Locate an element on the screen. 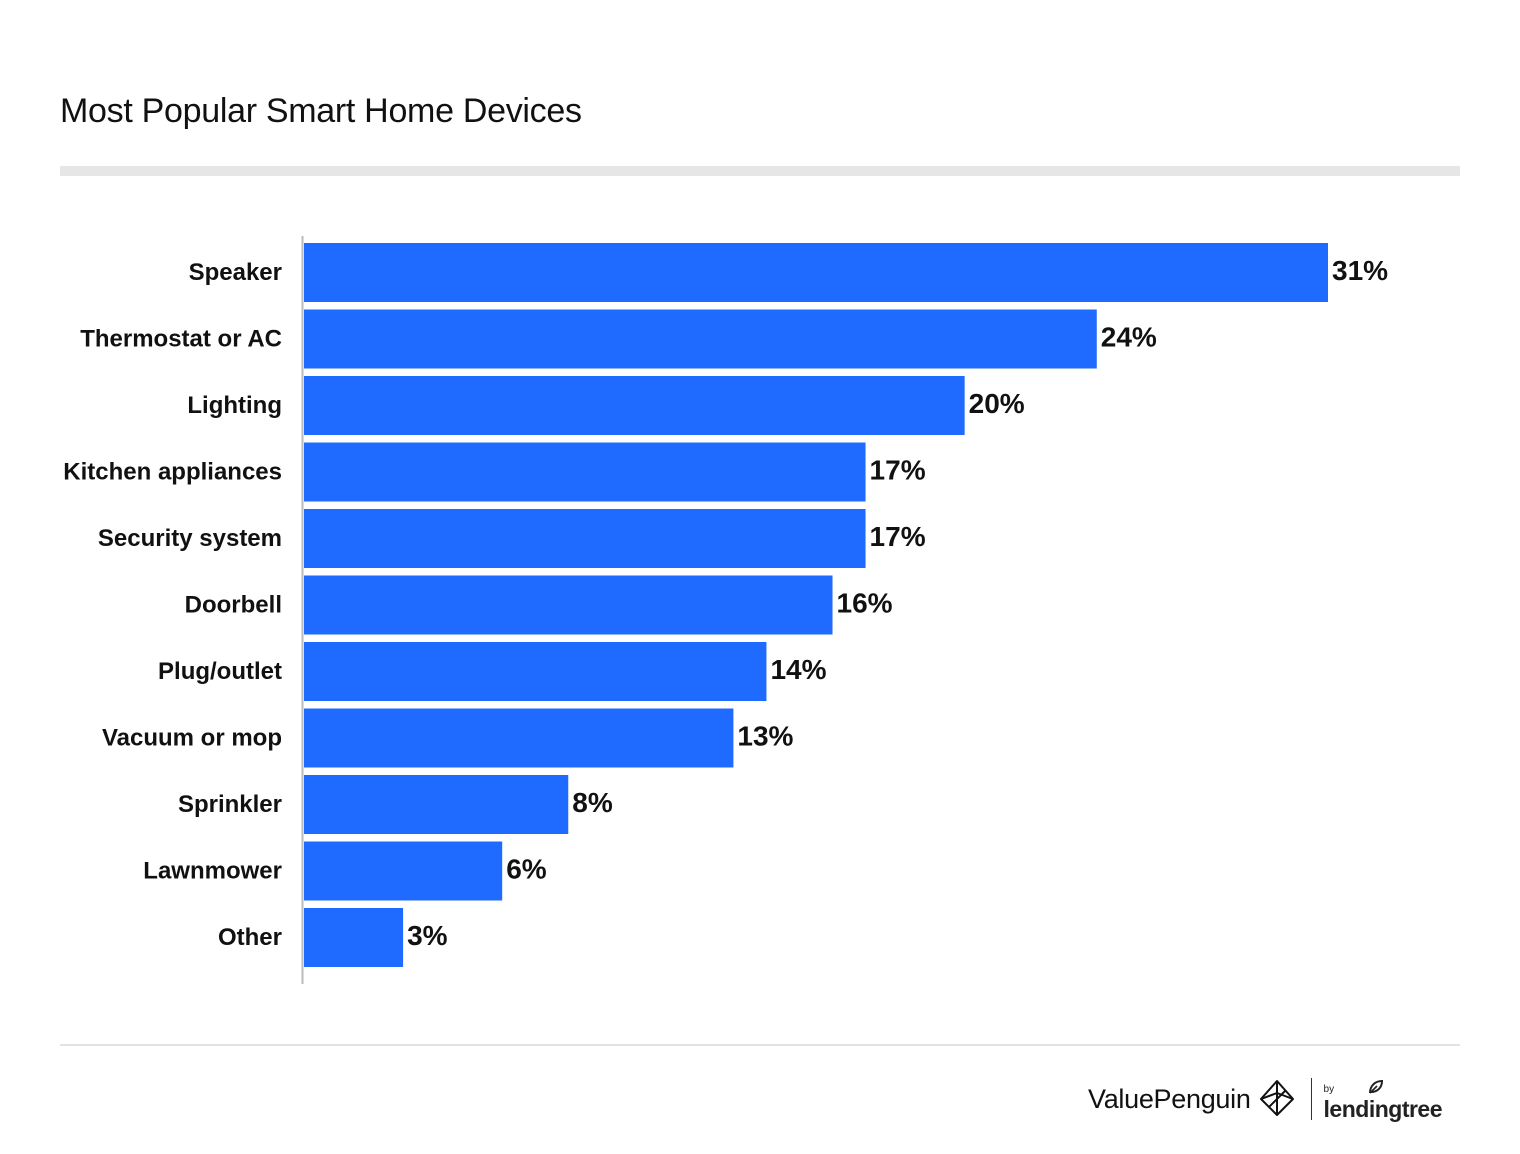 The image size is (1520, 1154). leaf-icon is located at coordinates (1375, 1086).